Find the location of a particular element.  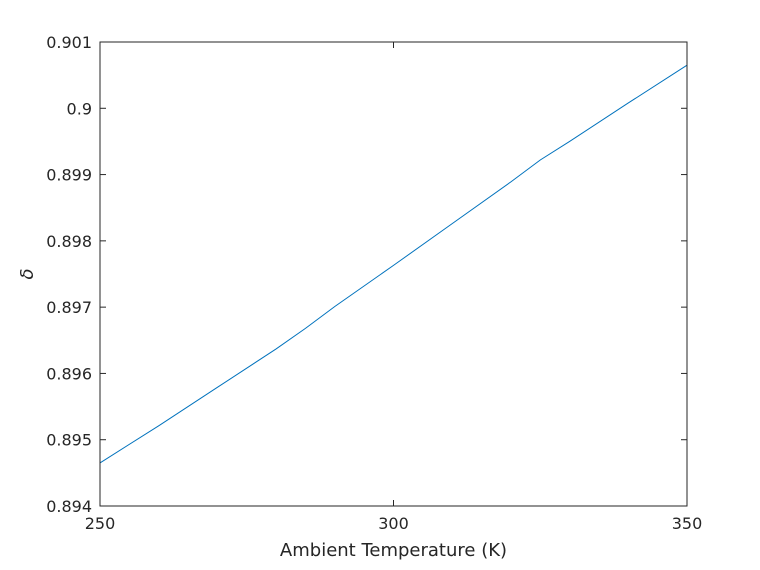

x-tick-label: 350 is located at coordinates (687, 523).